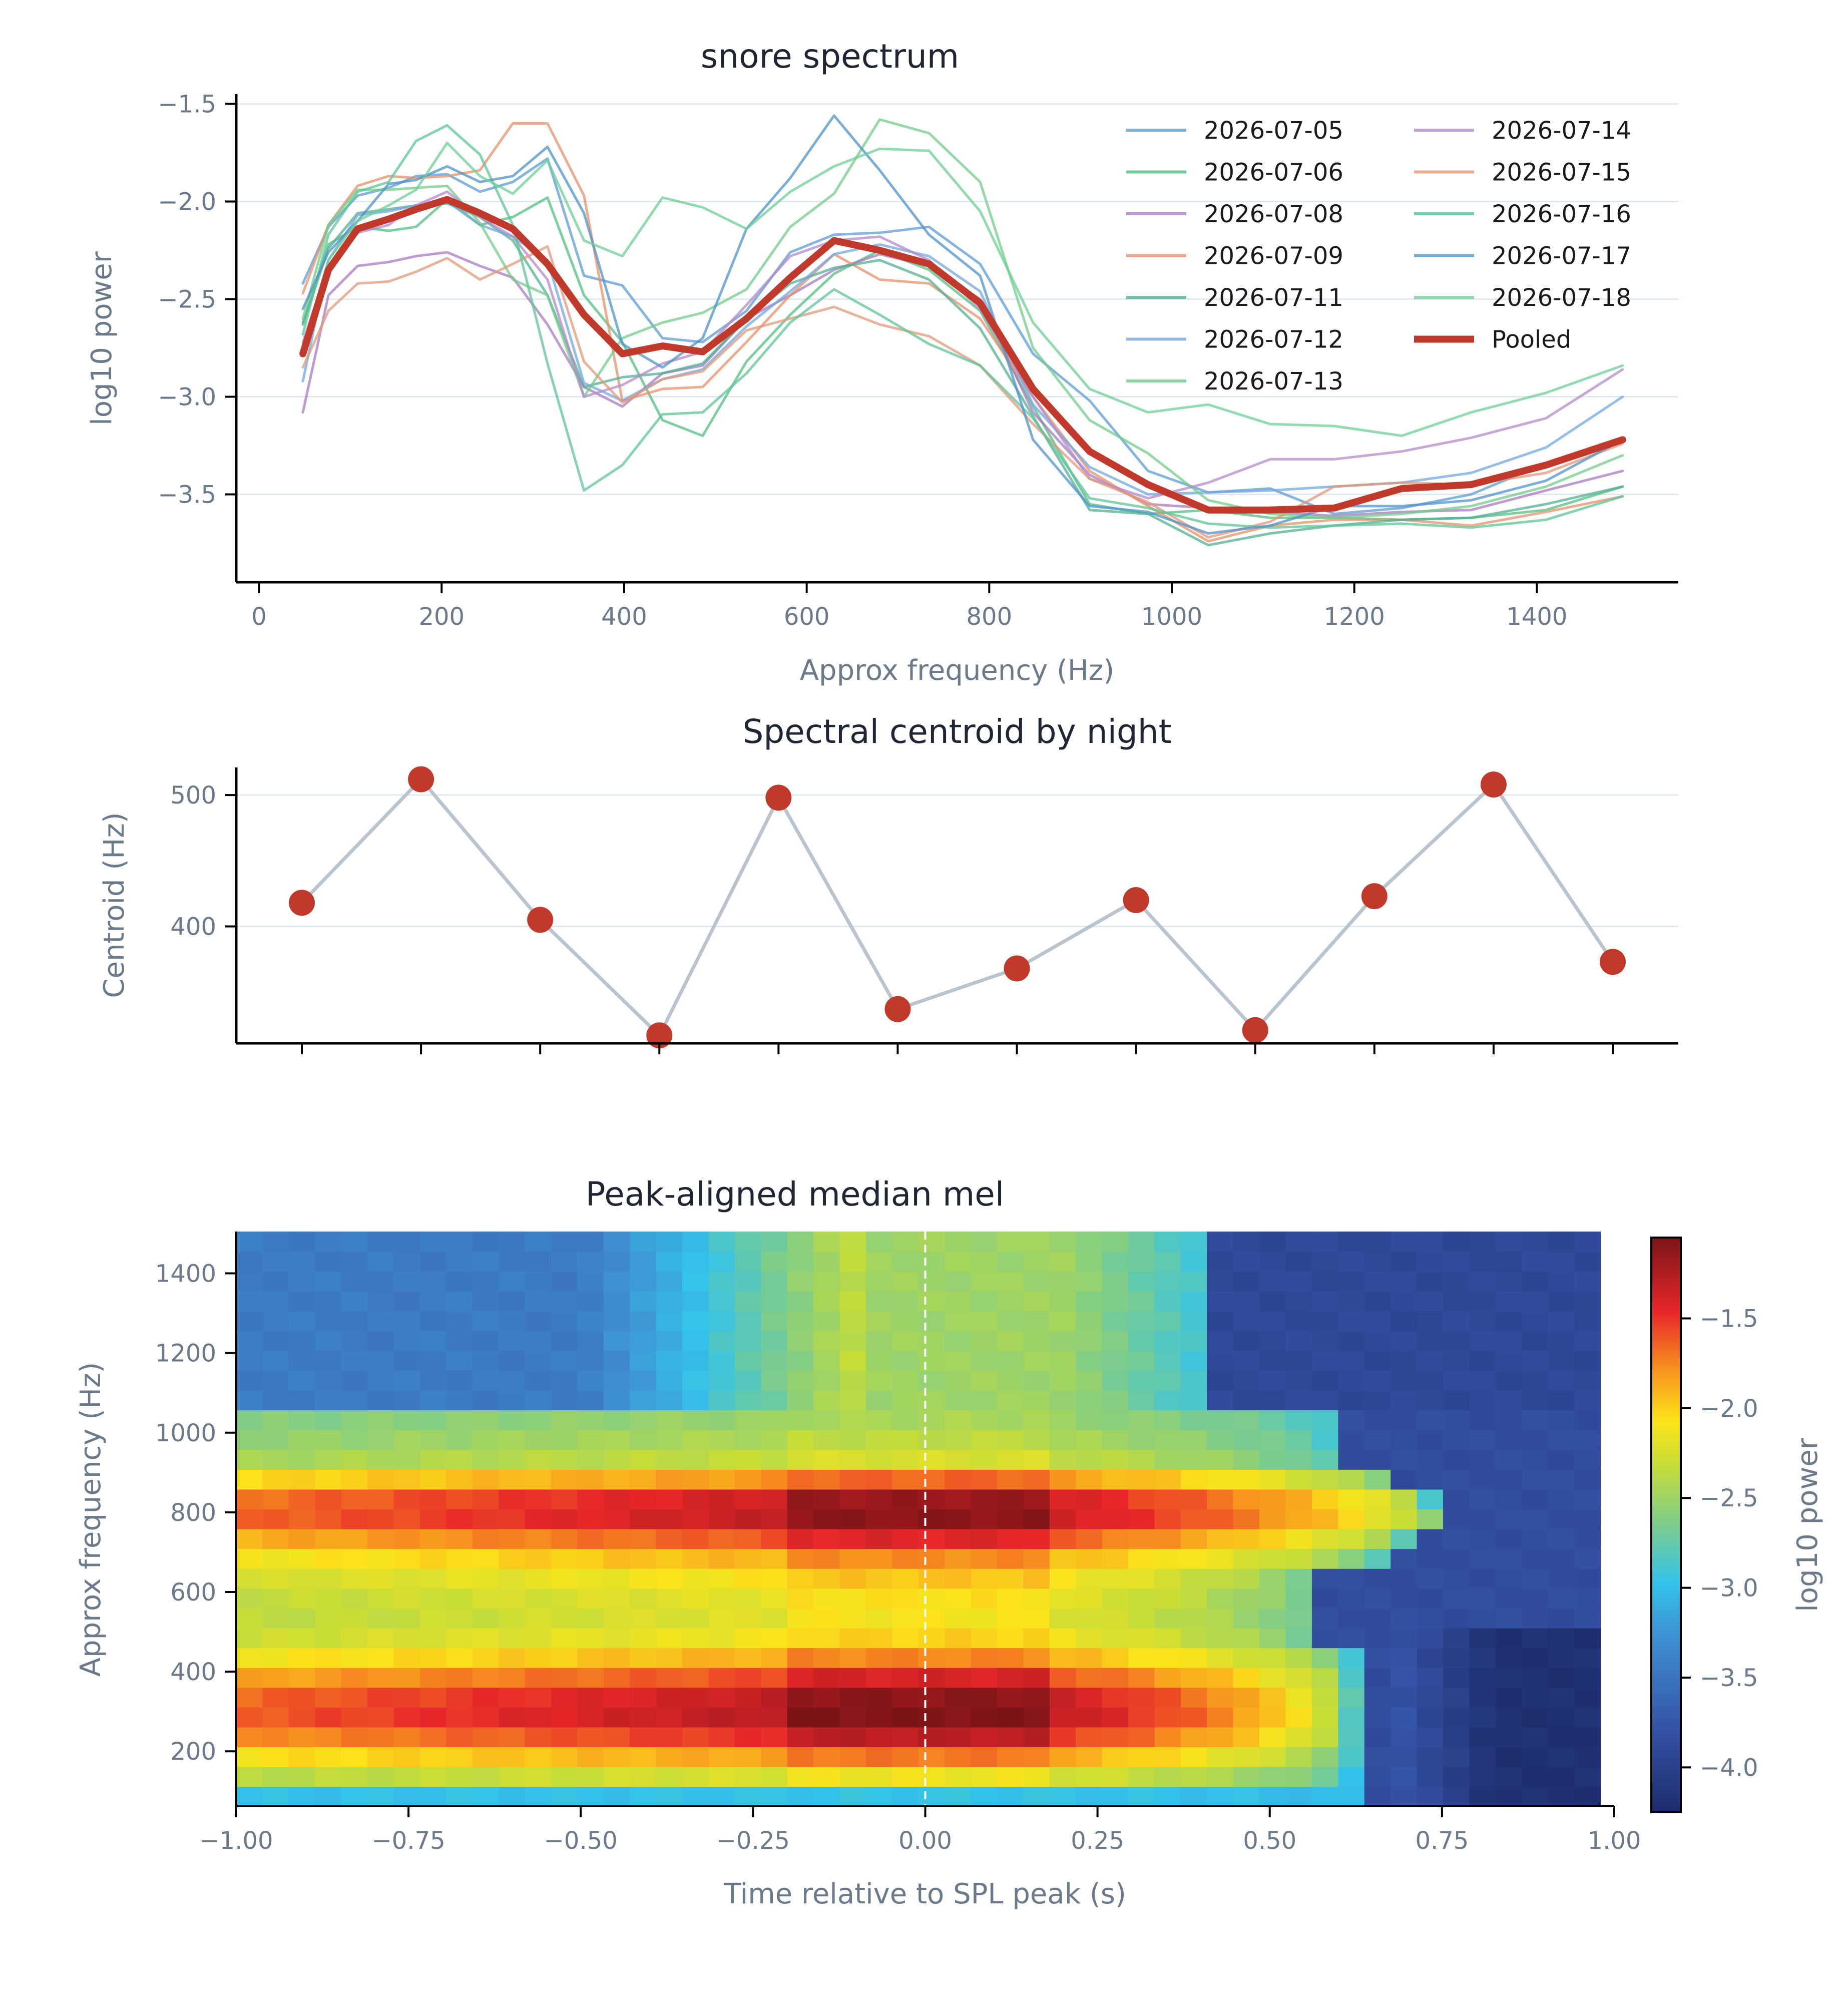 Image resolution: width=1848 pixels, height=2001 pixels. I want to click on legend-entry: 2026-07-06, so click(1273, 173).